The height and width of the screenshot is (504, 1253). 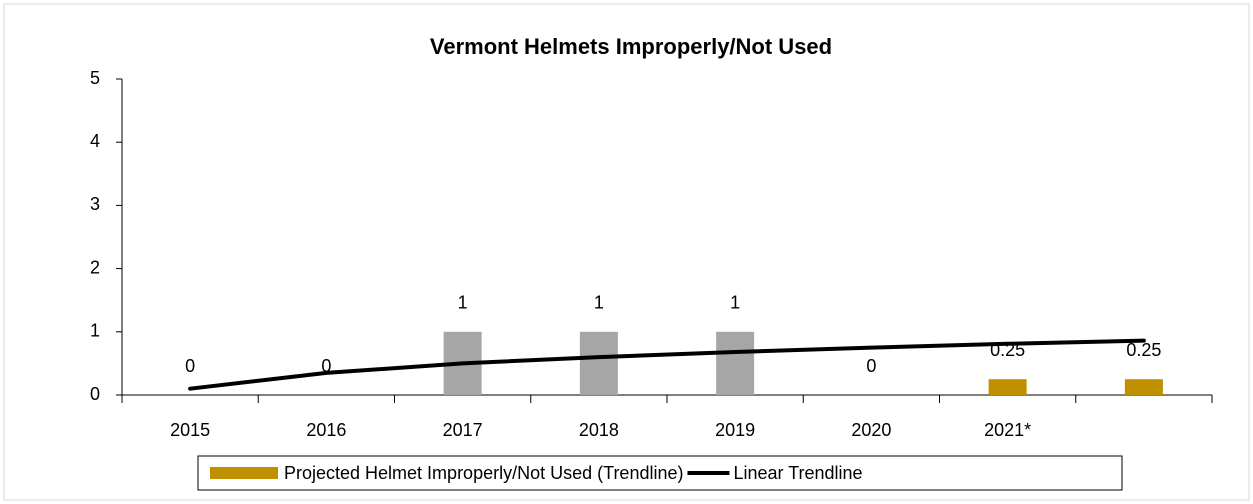 I want to click on y-tick-label: 1, so click(x=95, y=331).